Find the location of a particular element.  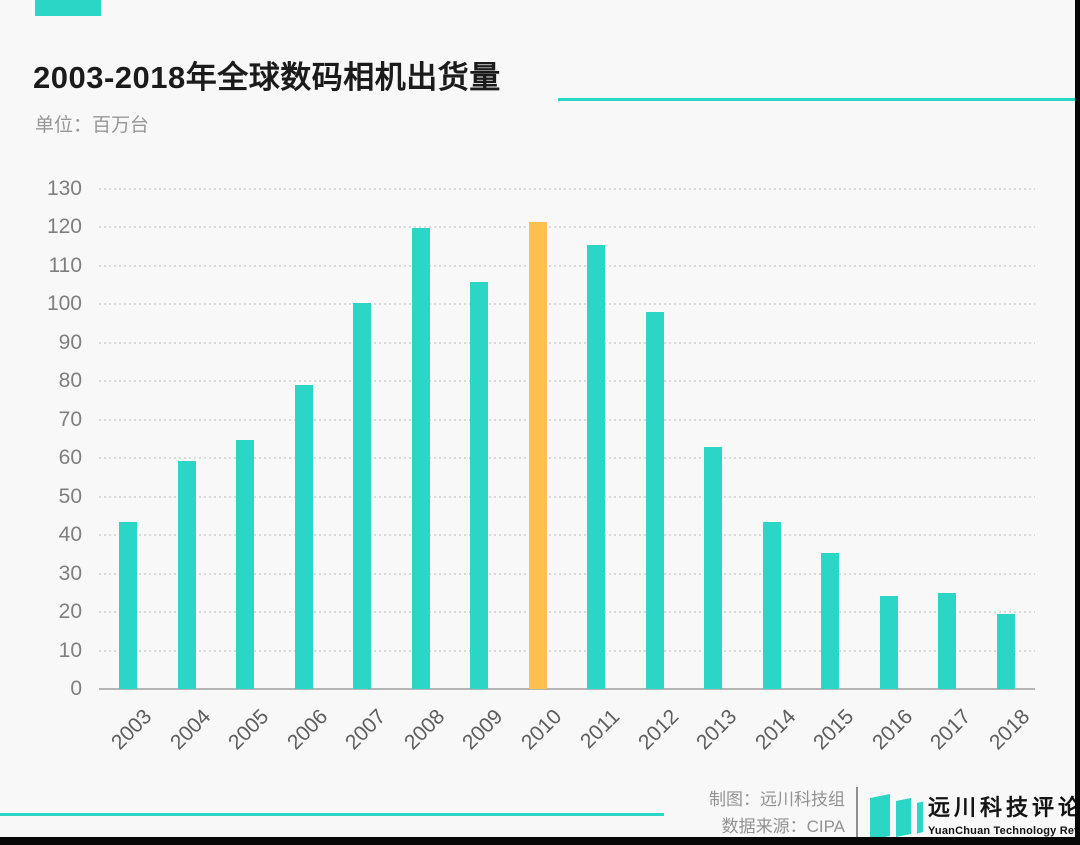

bar-2004 is located at coordinates (186, 574).